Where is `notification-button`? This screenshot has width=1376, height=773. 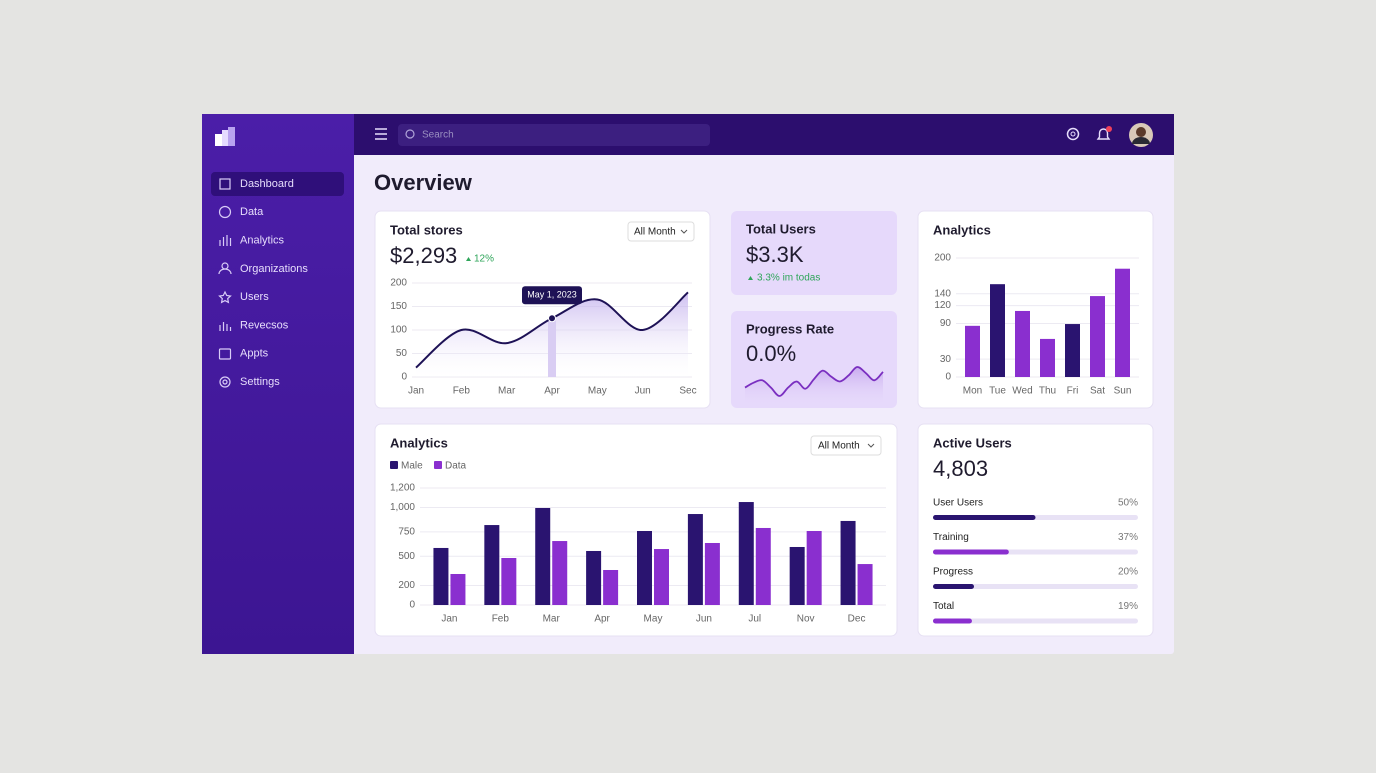 notification-button is located at coordinates (1104, 133).